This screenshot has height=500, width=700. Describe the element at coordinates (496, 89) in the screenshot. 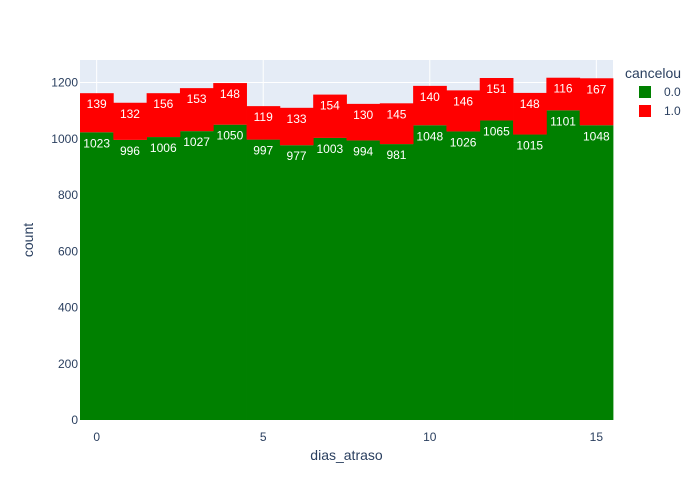

I see `bar-value-label: 151` at that location.